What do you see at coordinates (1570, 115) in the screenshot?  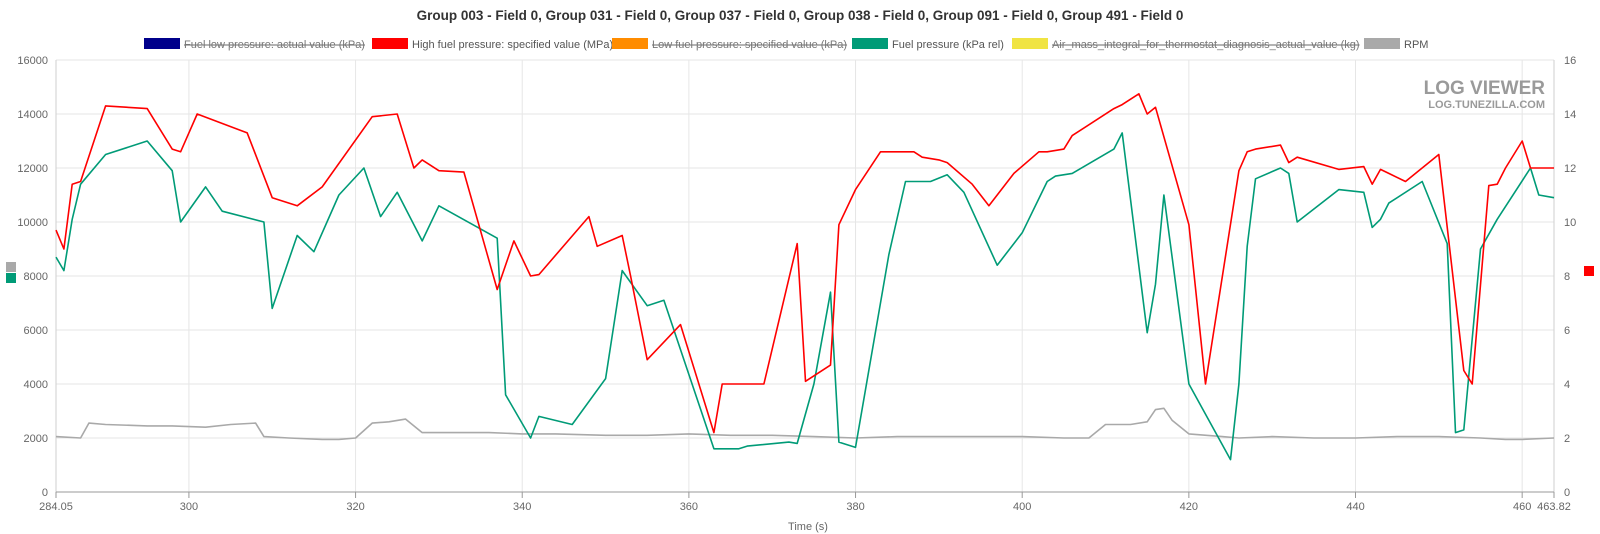 I see `y-right-tick-label: 14` at bounding box center [1570, 115].